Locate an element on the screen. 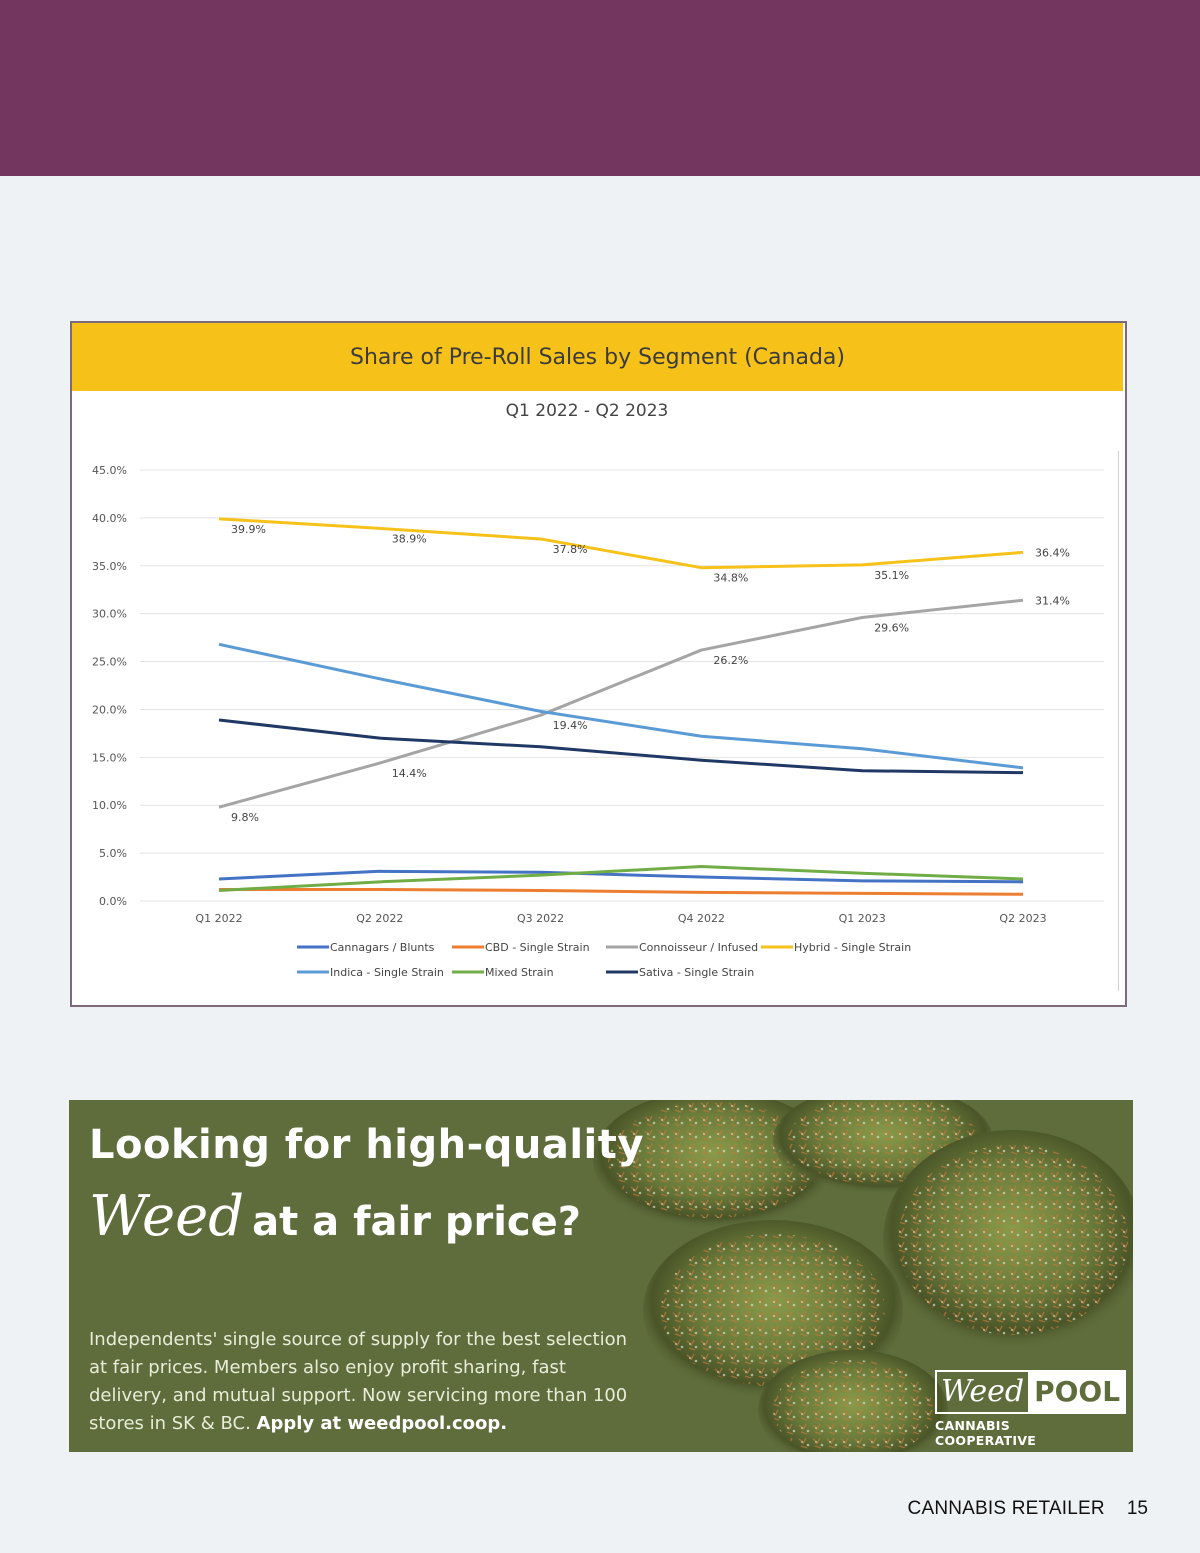  data-label: 26.2% is located at coordinates (730, 660).